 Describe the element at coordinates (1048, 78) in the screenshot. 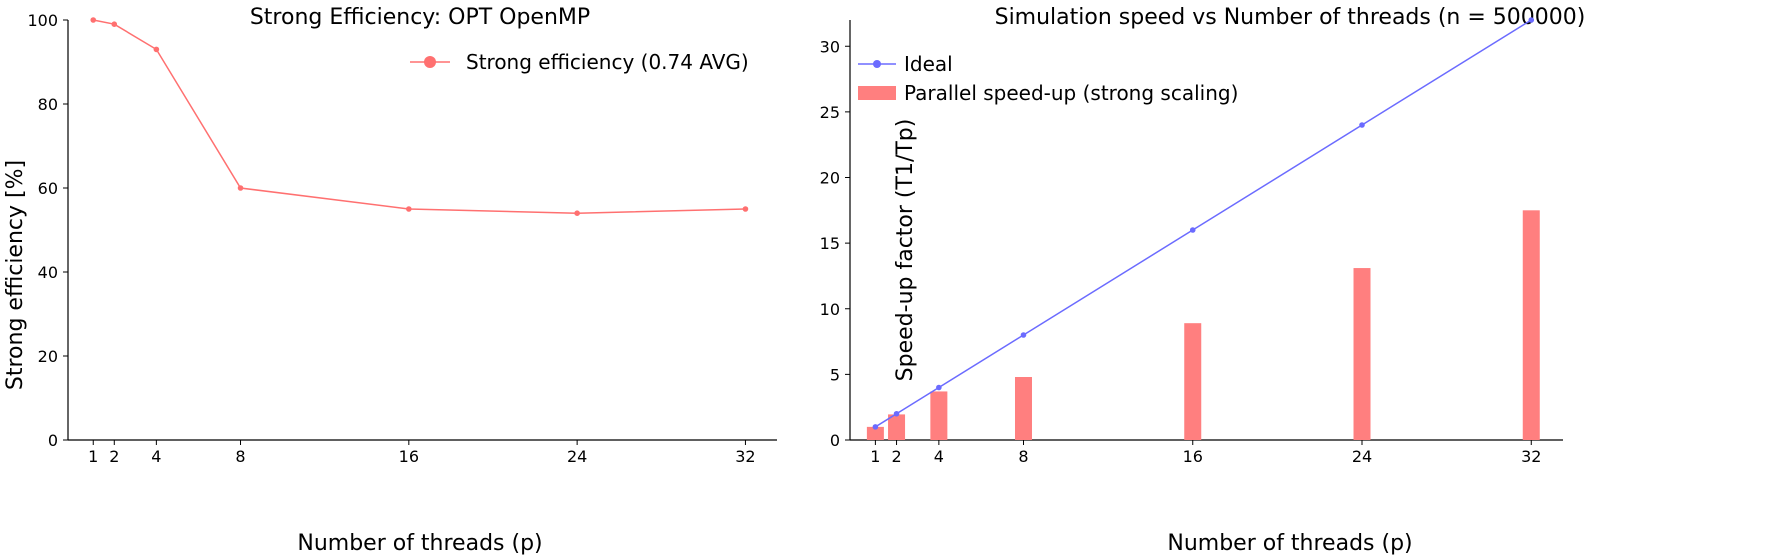

I see `speedup-chart-legend: Ideal Parallel speed-up (strong scaling)` at that location.